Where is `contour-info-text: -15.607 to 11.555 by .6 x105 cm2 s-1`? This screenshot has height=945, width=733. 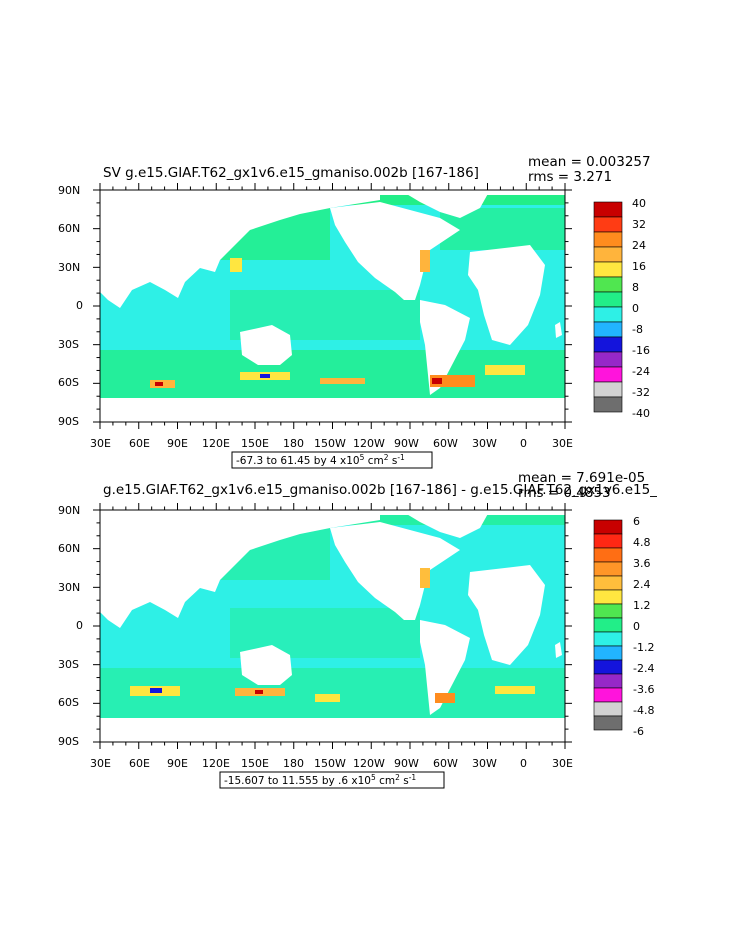
contour-info-text: -15.607 to 11.555 by .6 x105 cm2 s-1 is located at coordinates (320, 780).